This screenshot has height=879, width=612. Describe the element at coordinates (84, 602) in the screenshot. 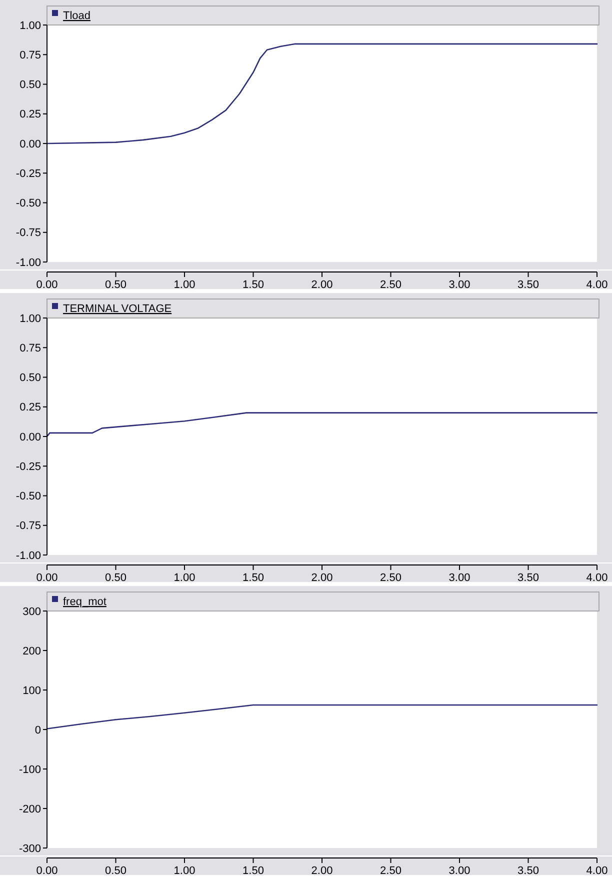

I see `legend-label: freq_mot` at that location.